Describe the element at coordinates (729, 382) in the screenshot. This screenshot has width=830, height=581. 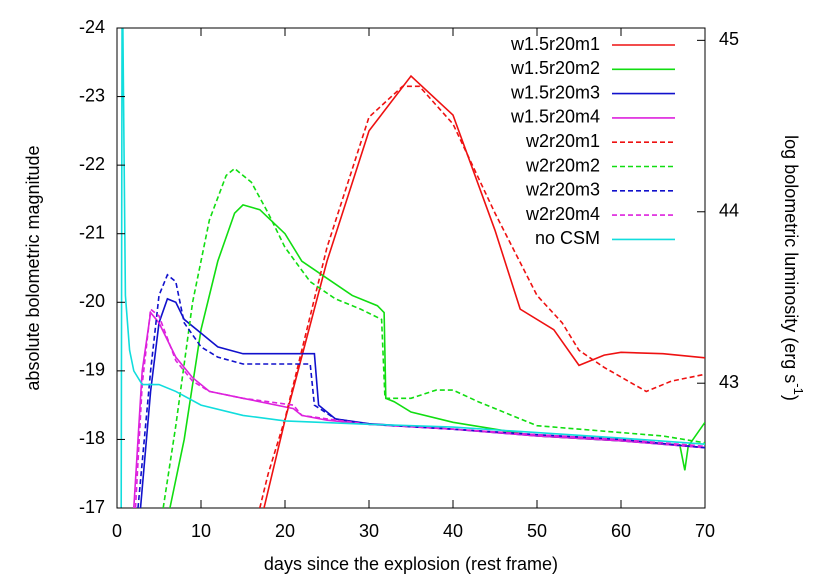
I see `y2-tick-label: 43` at that location.